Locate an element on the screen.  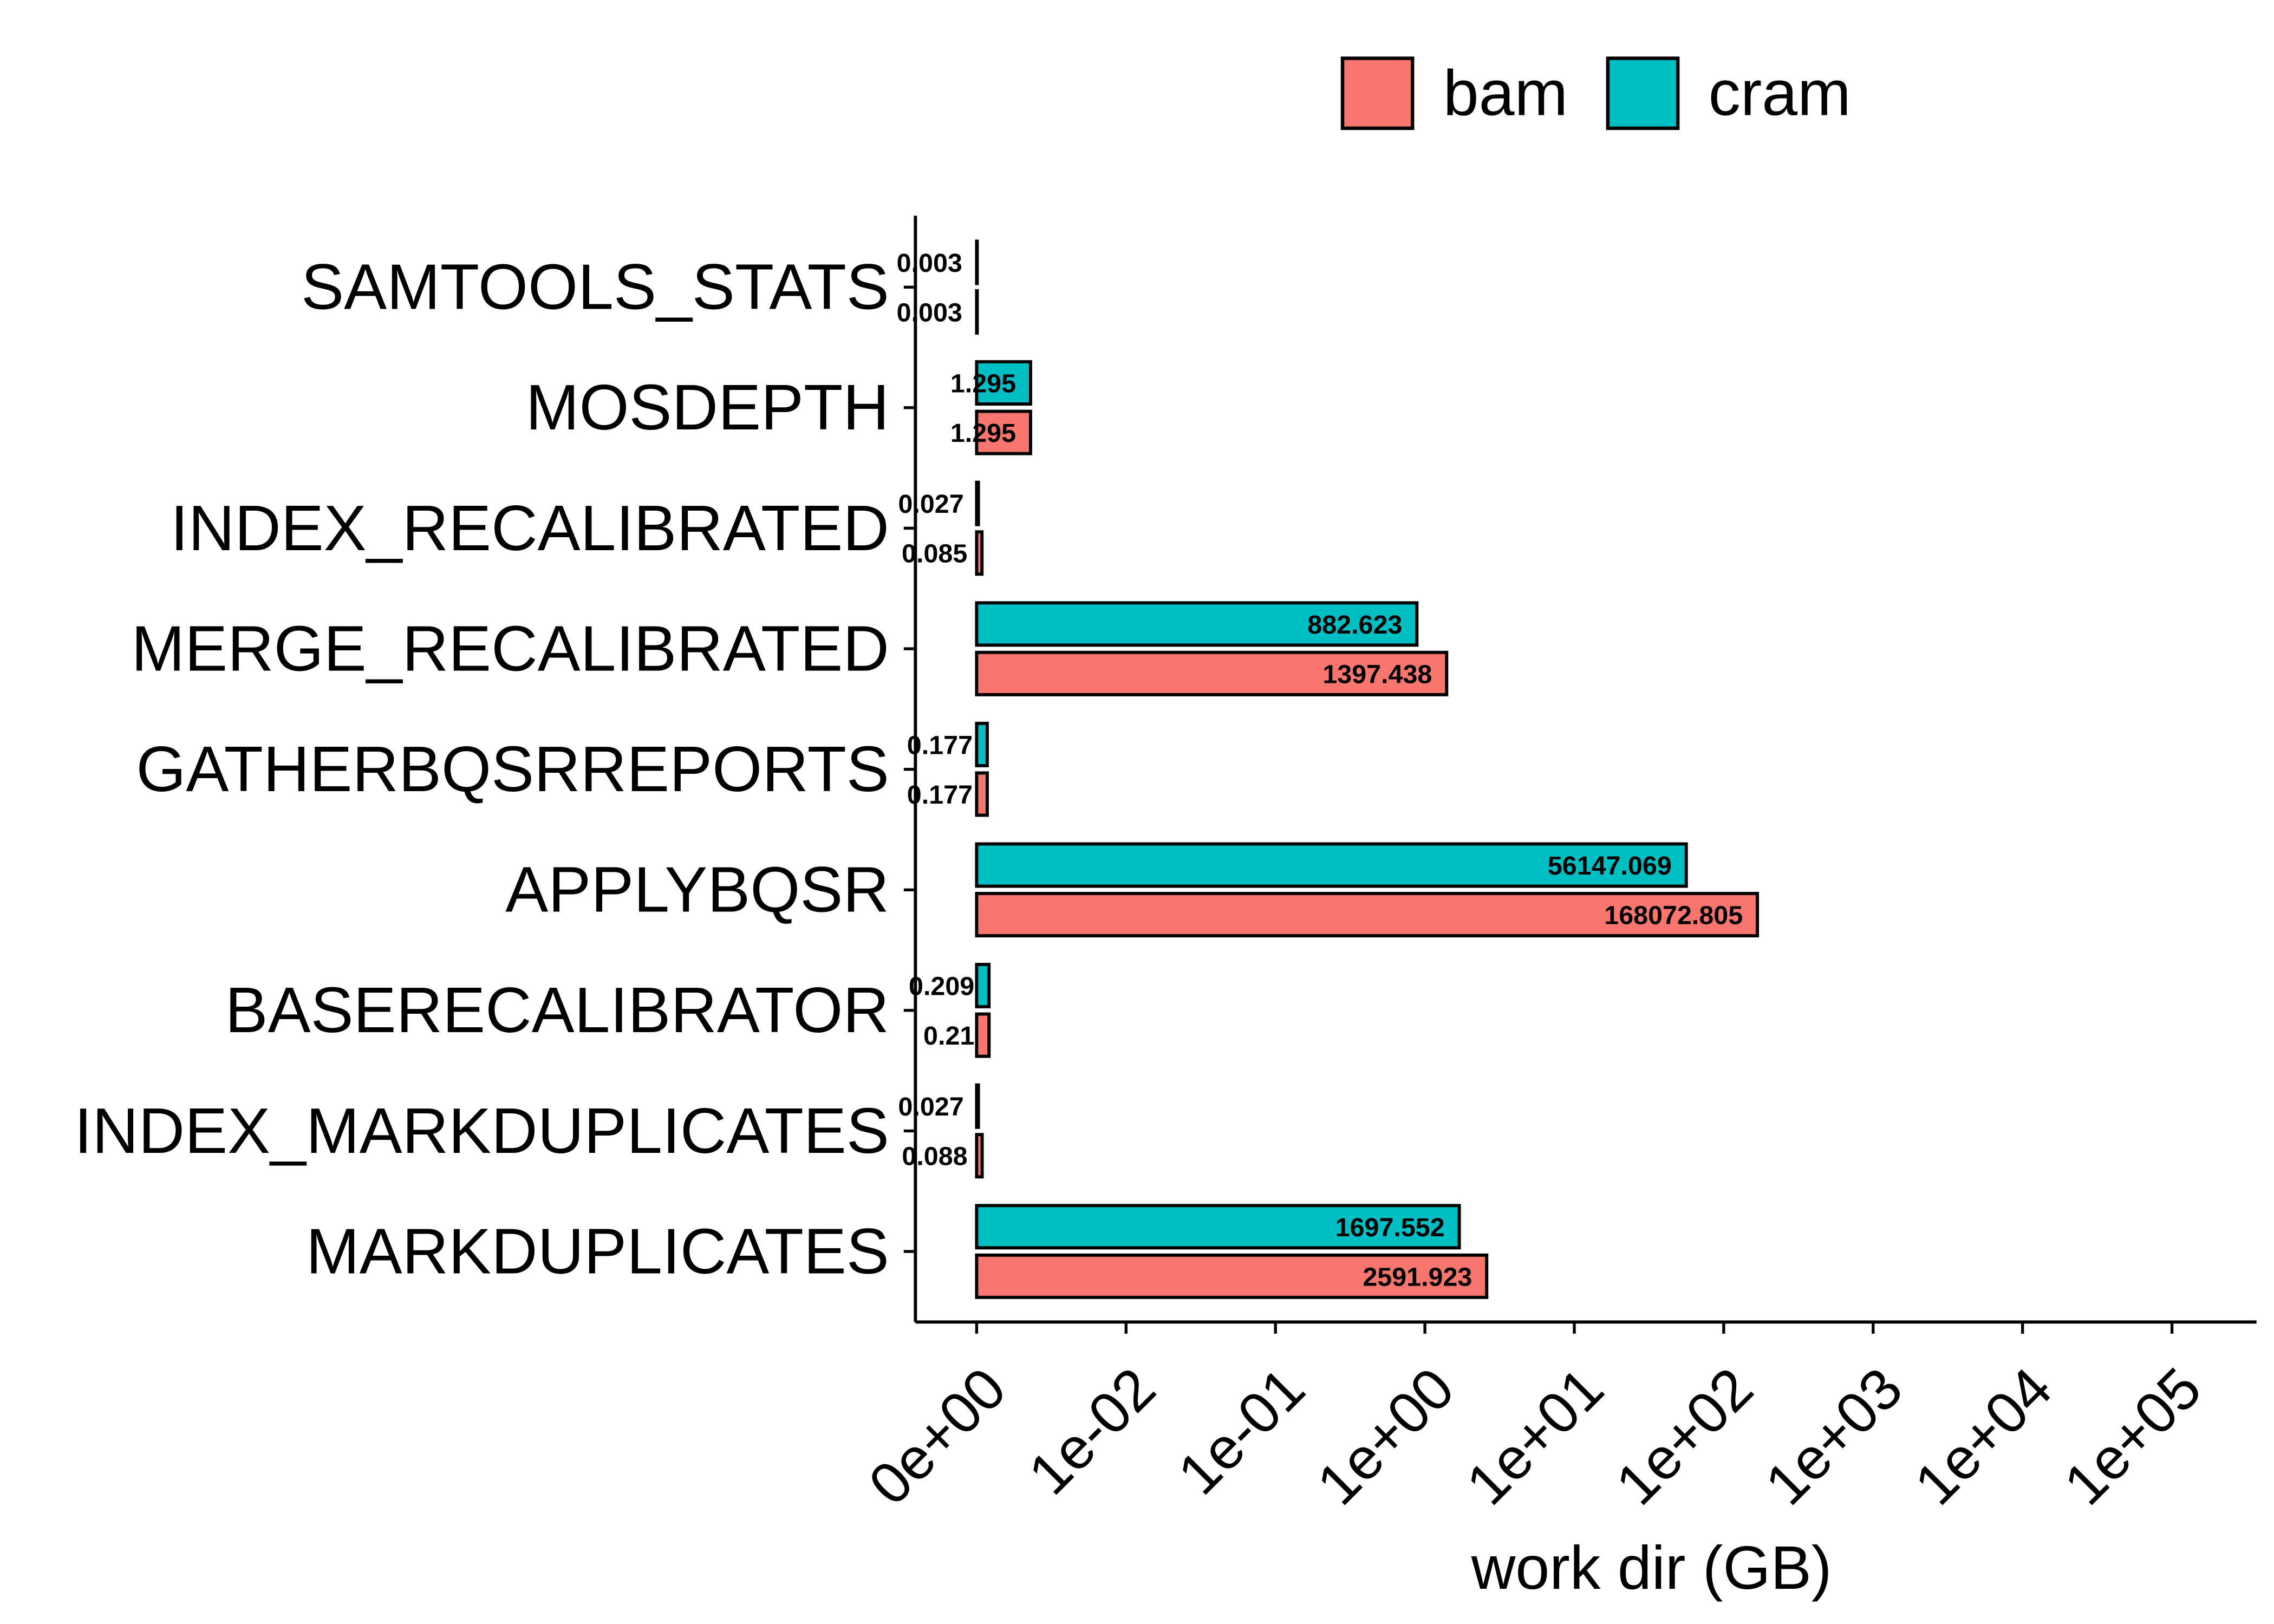
y-tick-label: INDEX_RECALIBRATED is located at coordinates (530, 528).